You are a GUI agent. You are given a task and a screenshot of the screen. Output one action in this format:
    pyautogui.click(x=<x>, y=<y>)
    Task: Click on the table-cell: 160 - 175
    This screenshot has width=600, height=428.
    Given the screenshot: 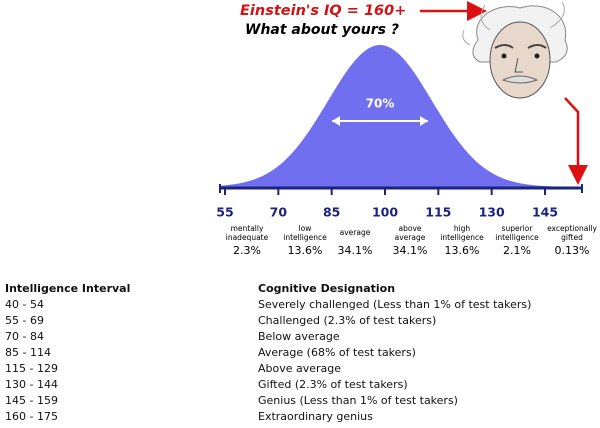 What is the action you would take?
    pyautogui.click(x=31, y=416)
    